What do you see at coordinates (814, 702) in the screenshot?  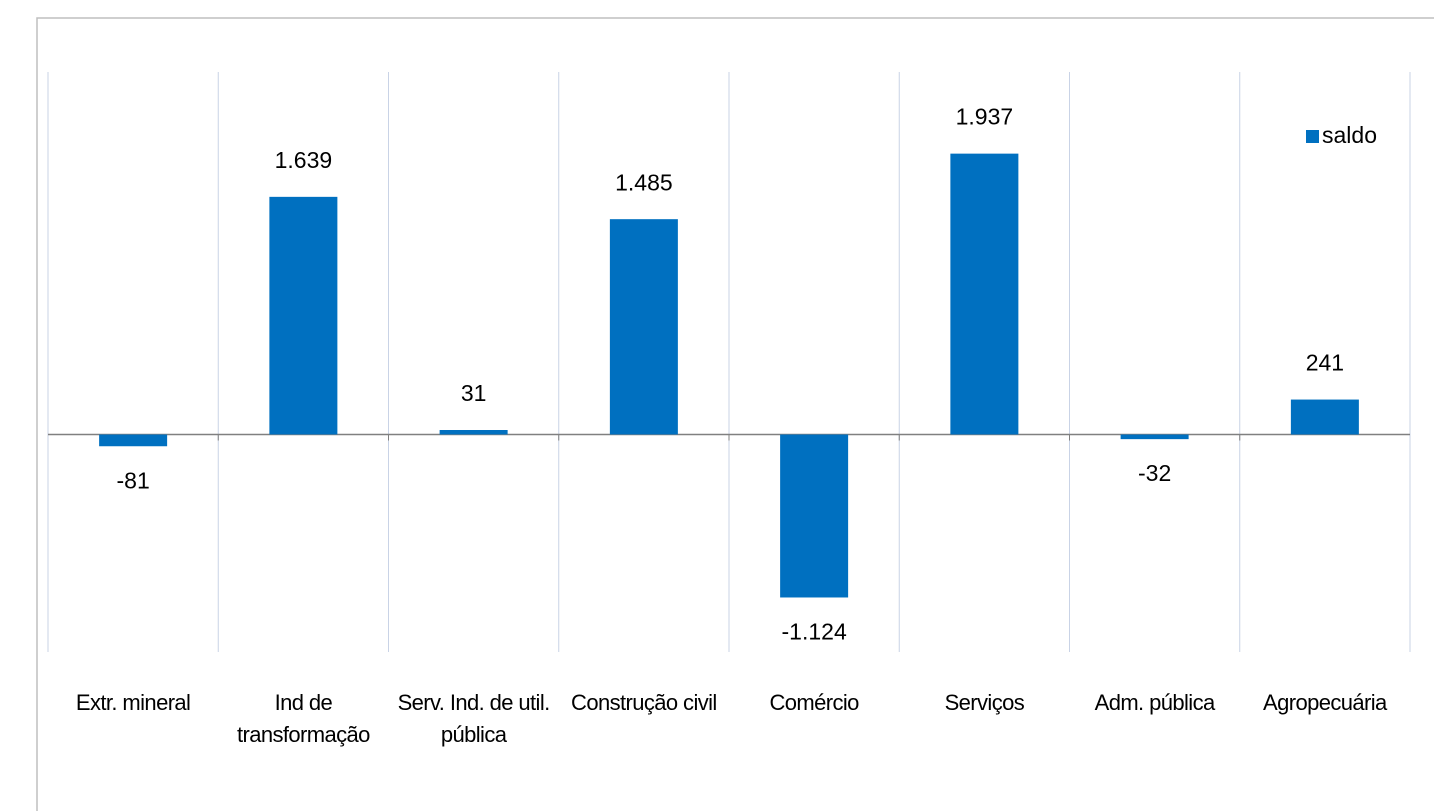 I see `x-tick-label: Comércio` at bounding box center [814, 702].